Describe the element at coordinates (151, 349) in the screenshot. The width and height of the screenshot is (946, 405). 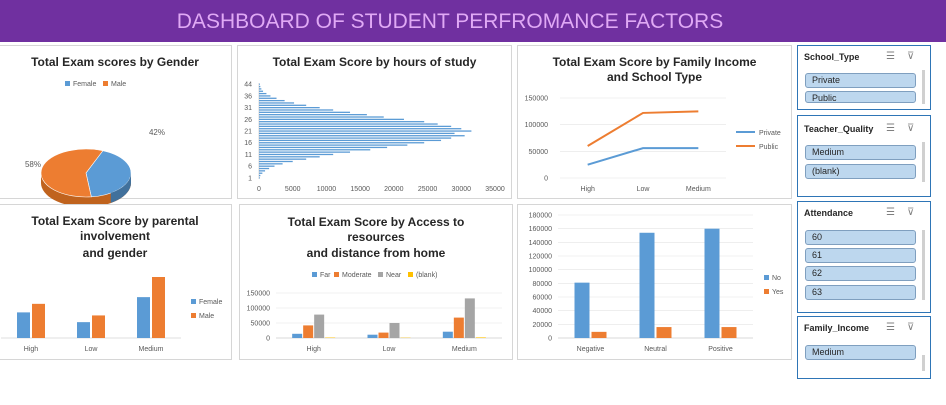
I see `x-tick-label: Medium` at that location.